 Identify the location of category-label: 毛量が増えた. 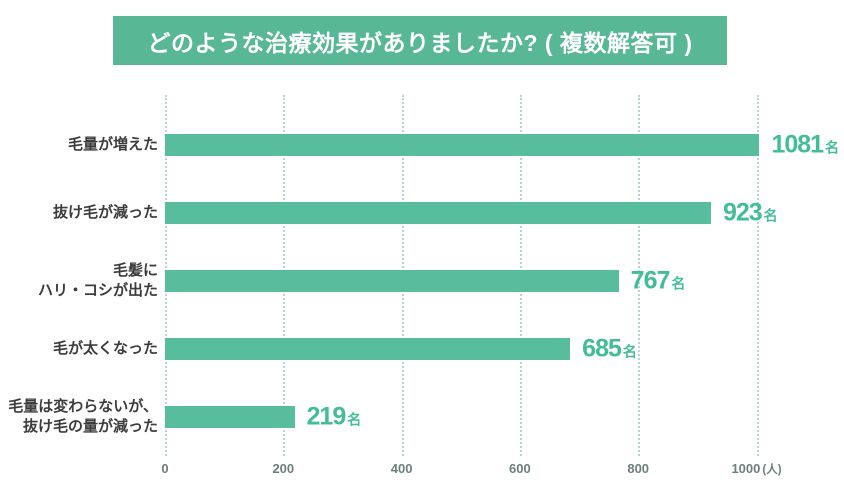
(112, 145).